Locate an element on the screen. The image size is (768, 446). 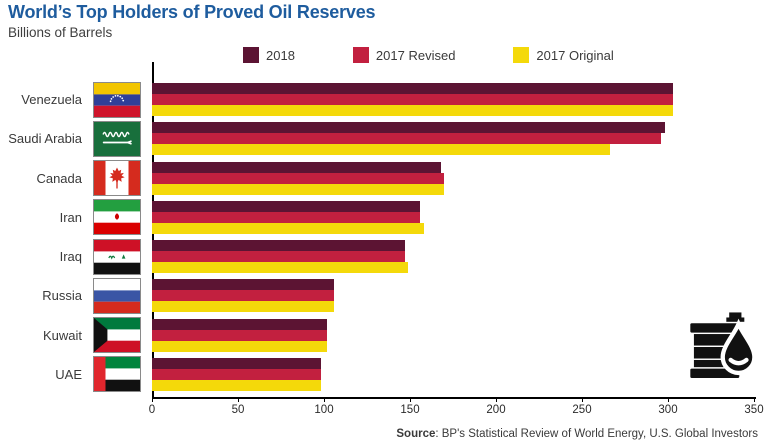
flag-saudi-arabia is located at coordinates (117, 138).